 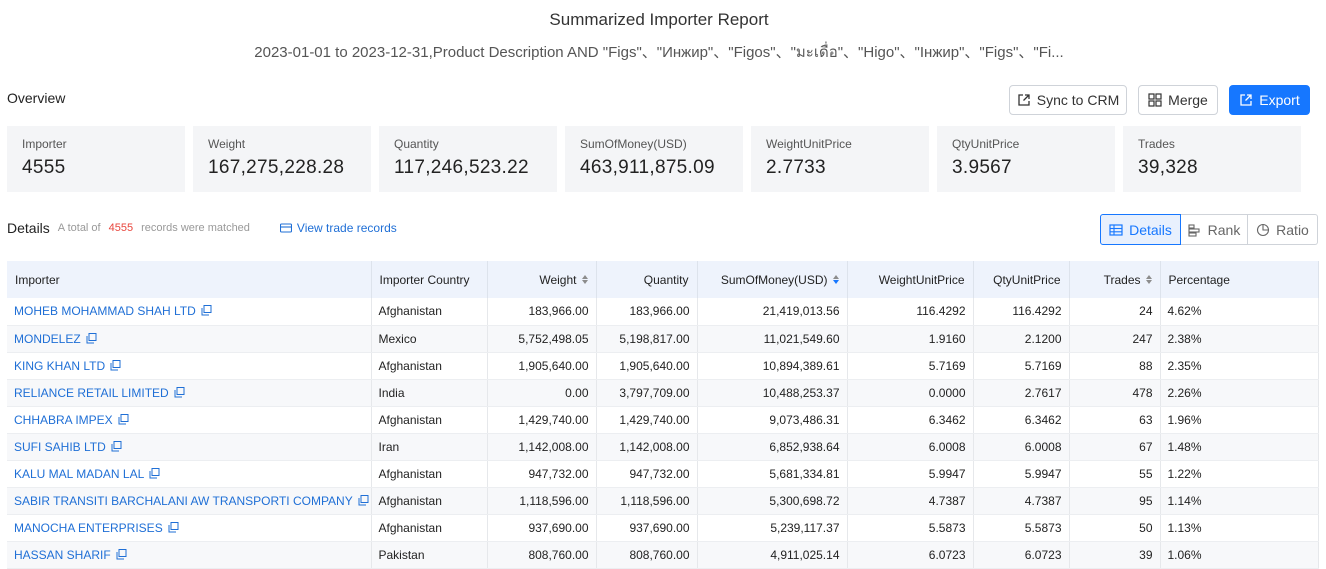 What do you see at coordinates (1021, 447) in the screenshot?
I see `cell-qty-unit-price: 6.0008` at bounding box center [1021, 447].